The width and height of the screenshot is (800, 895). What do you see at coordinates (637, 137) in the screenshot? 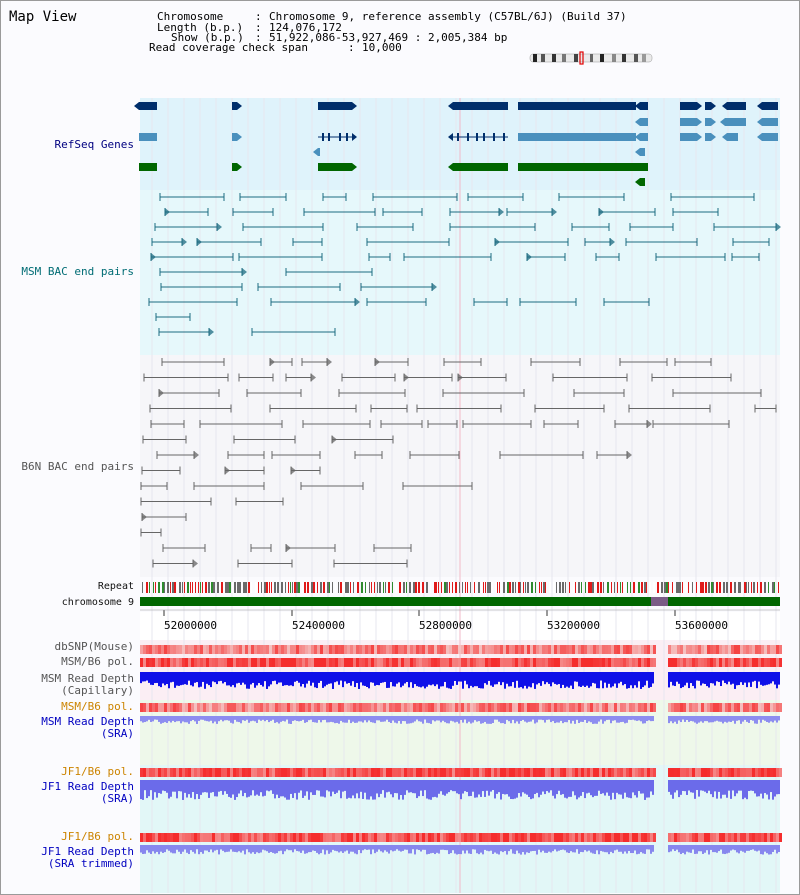
I see `gene-strand-arrow` at bounding box center [637, 137].